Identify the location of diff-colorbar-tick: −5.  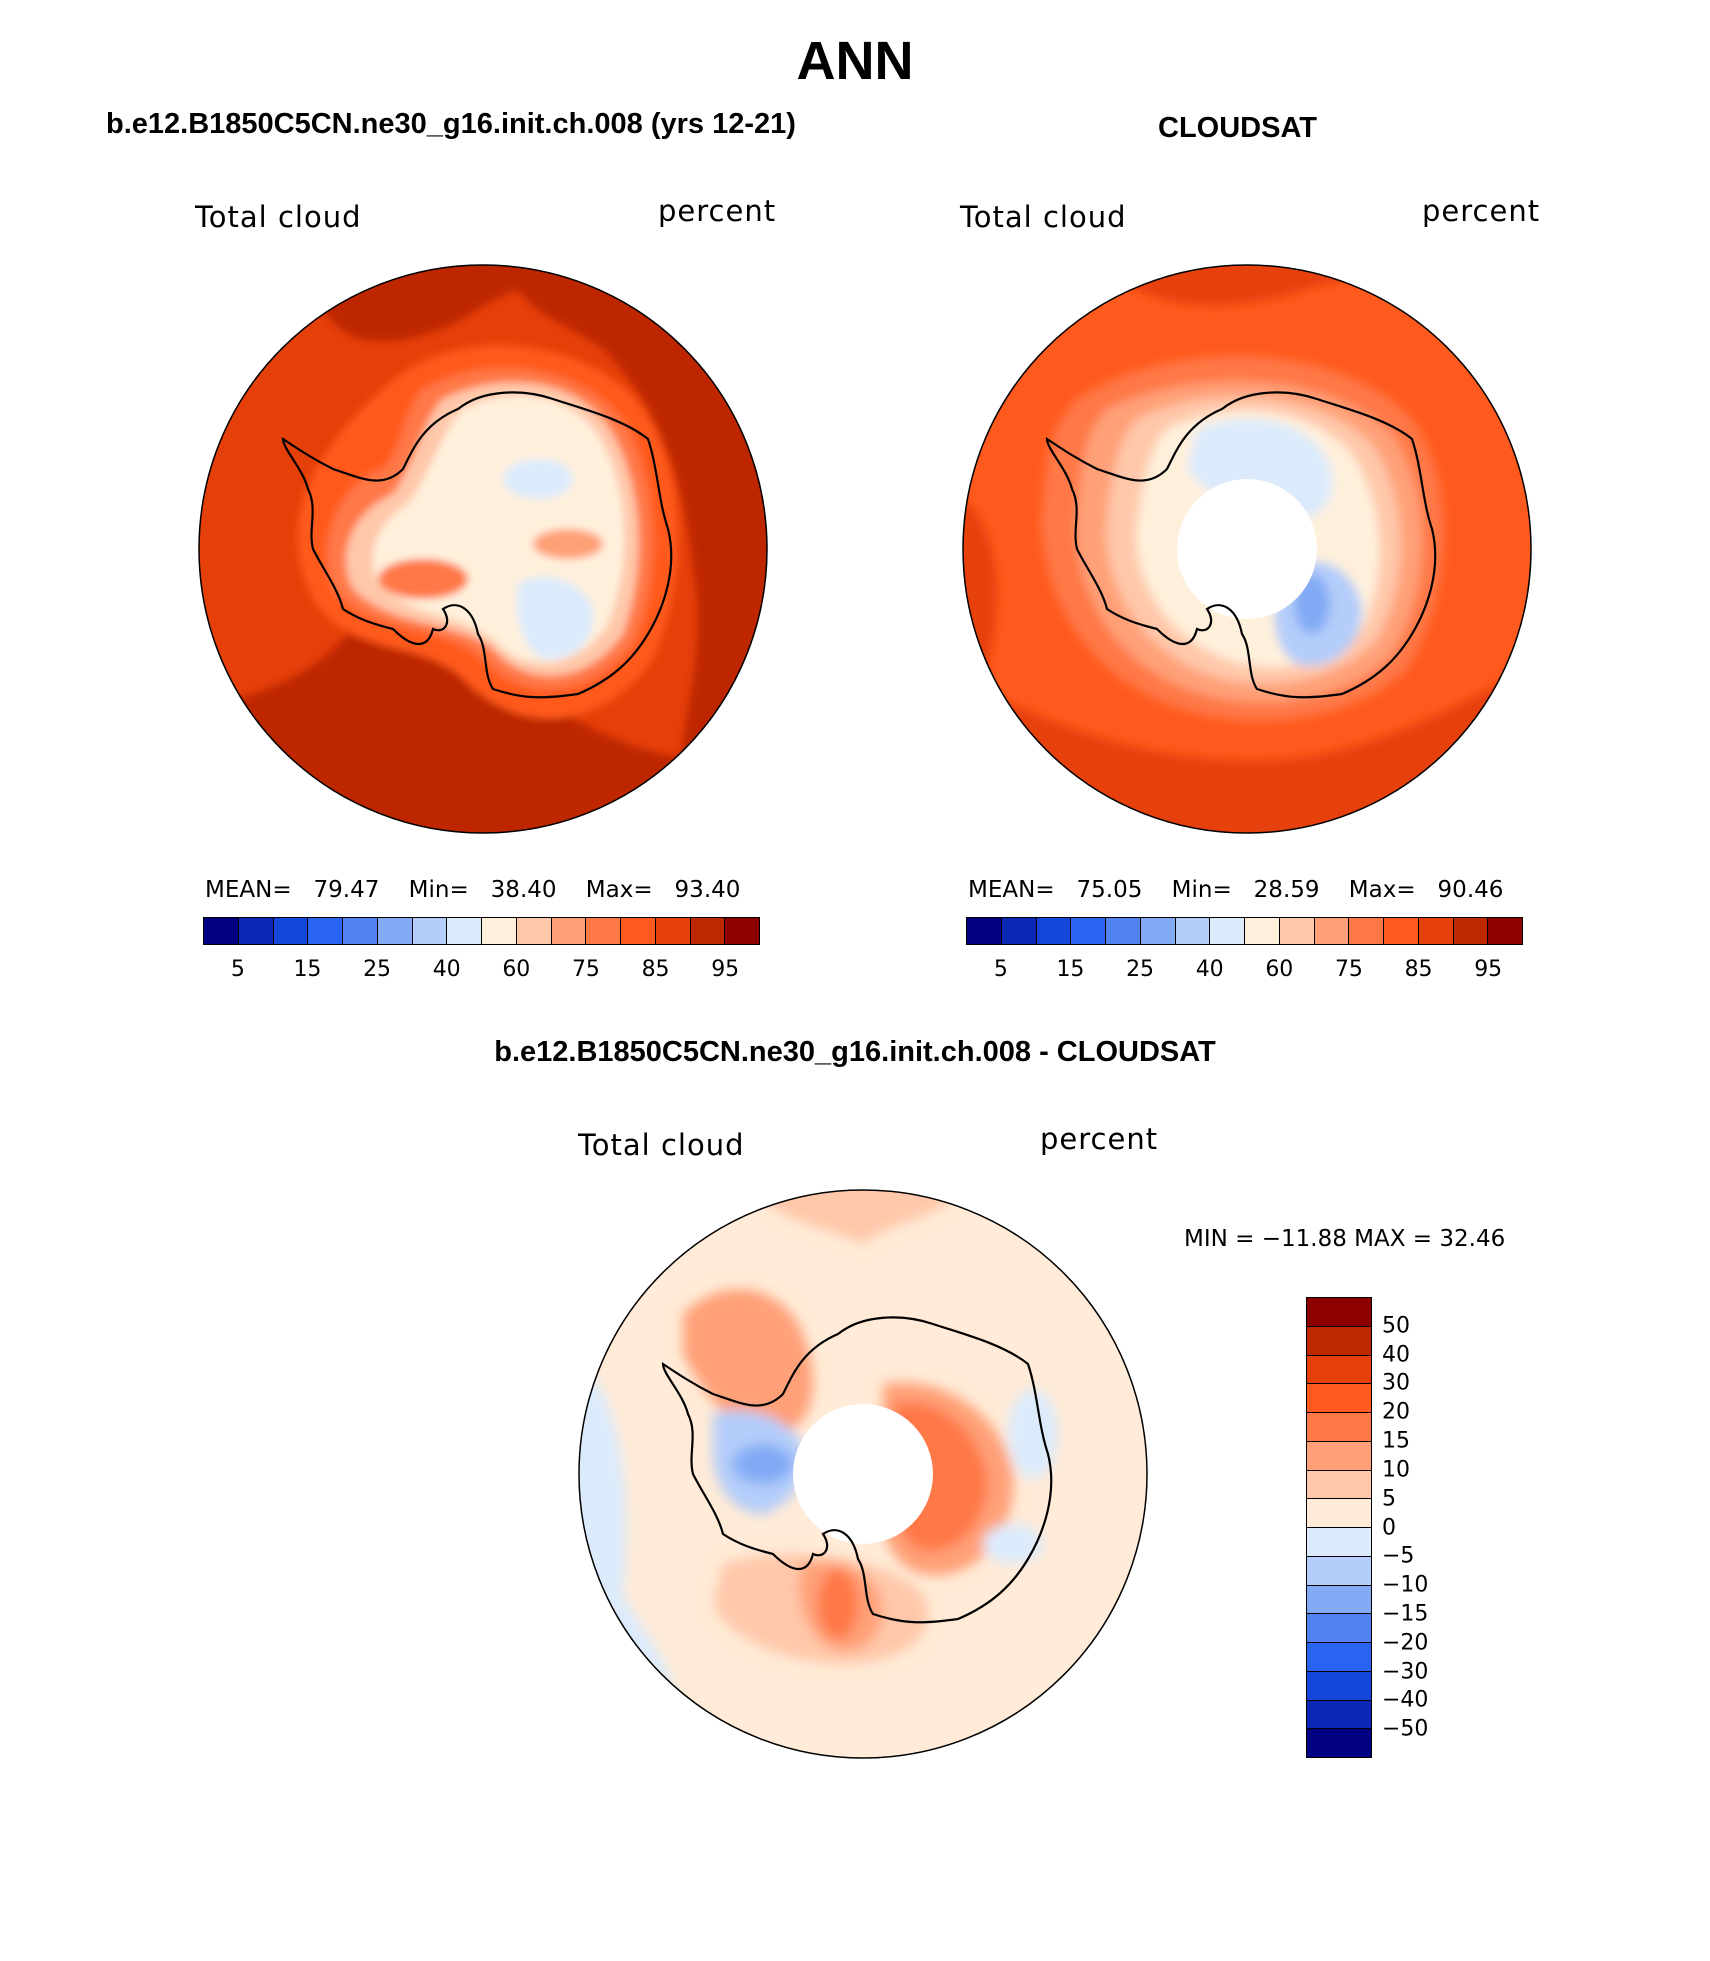
(1398, 1556).